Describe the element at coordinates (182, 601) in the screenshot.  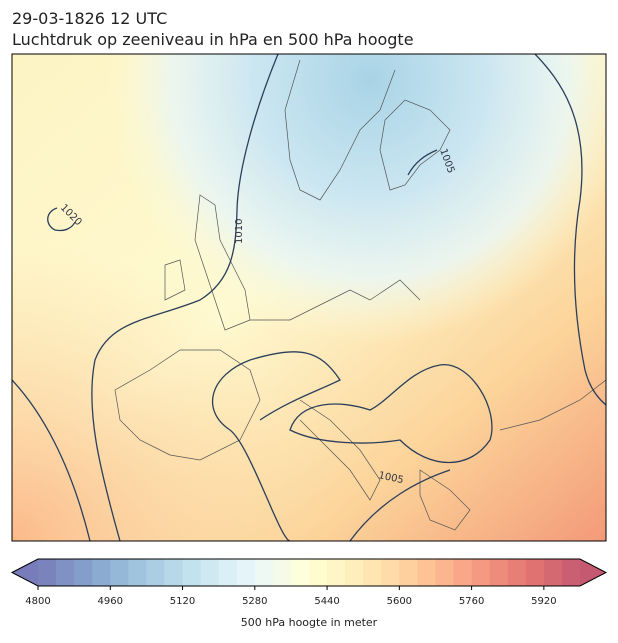
I see `colorbar-tick-label: 5120` at that location.